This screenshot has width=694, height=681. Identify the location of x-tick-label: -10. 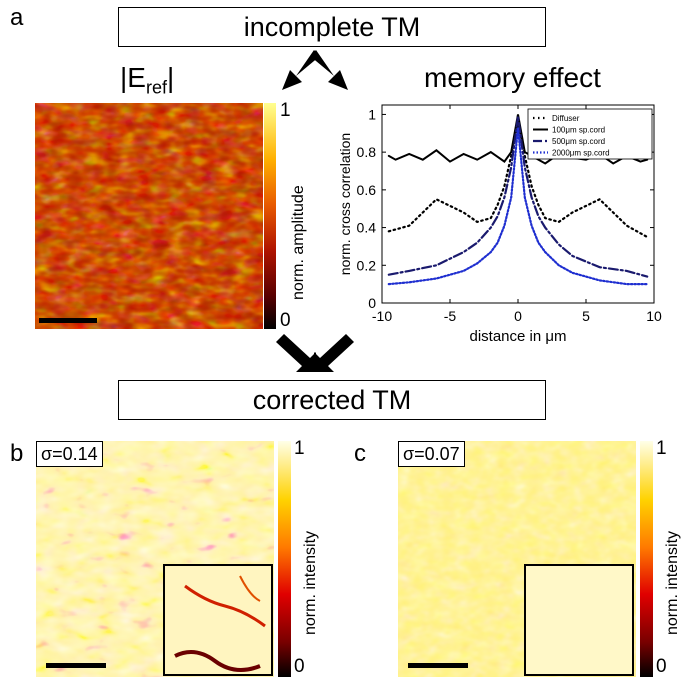
(382, 316).